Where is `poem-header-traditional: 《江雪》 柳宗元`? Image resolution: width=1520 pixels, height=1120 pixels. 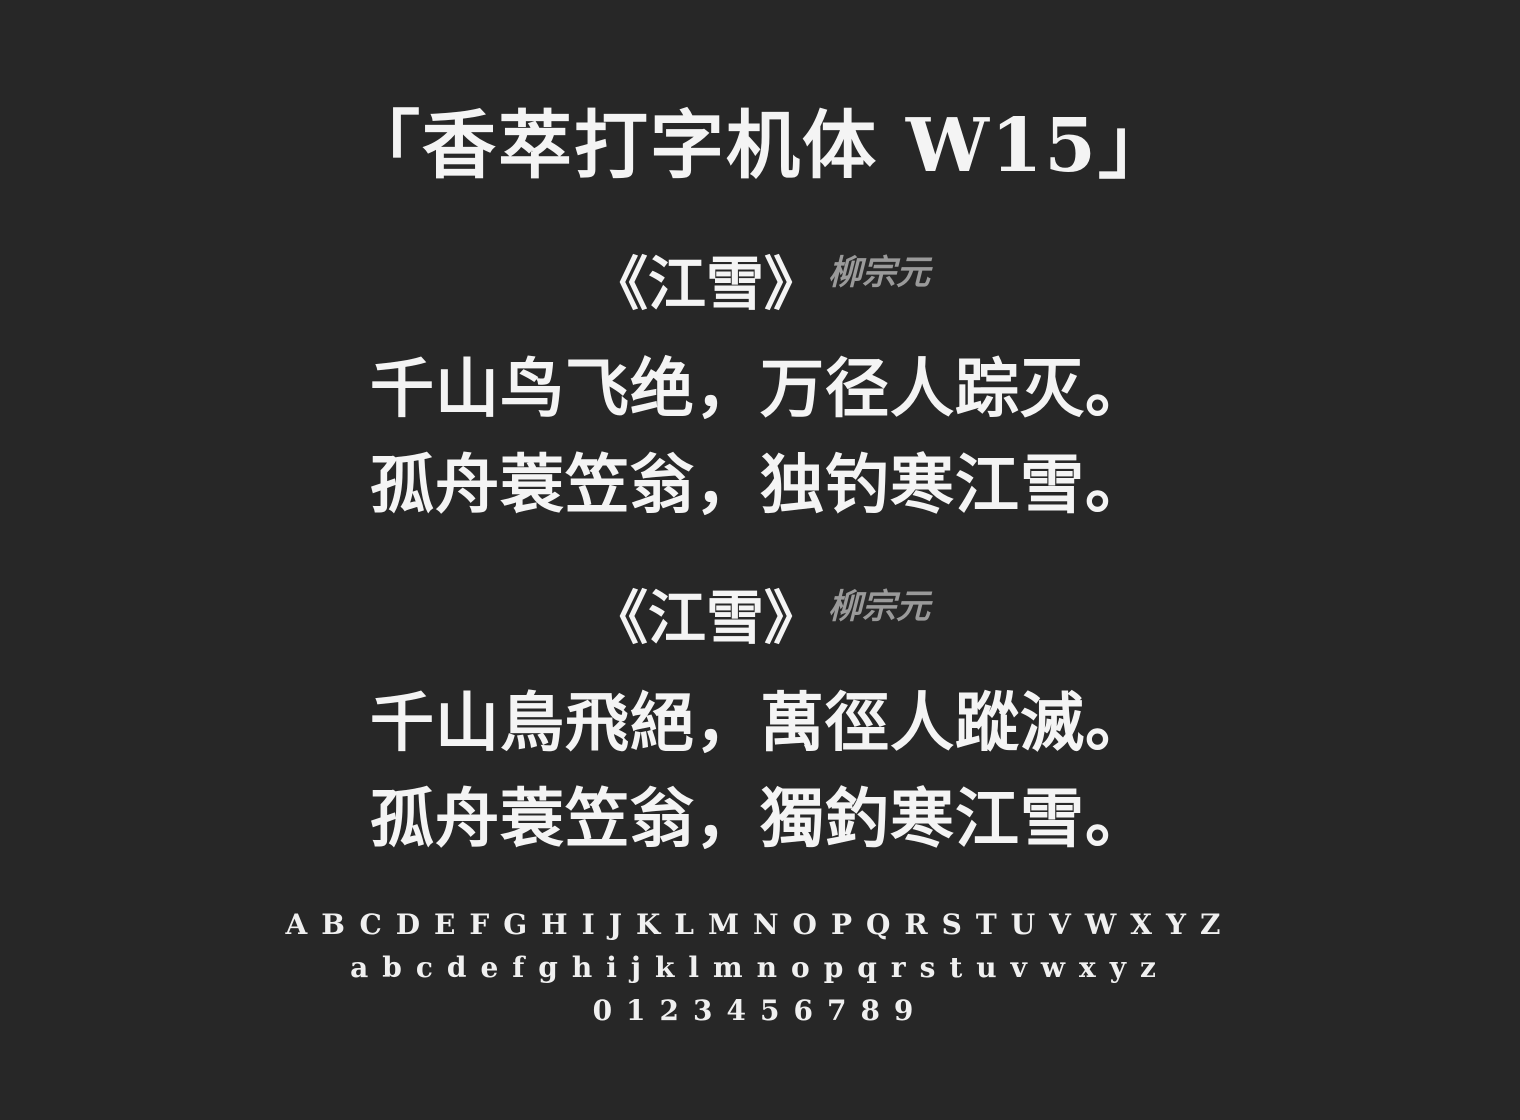
poem-header-traditional: 《江雪》 柳宗元 is located at coordinates (760, 617).